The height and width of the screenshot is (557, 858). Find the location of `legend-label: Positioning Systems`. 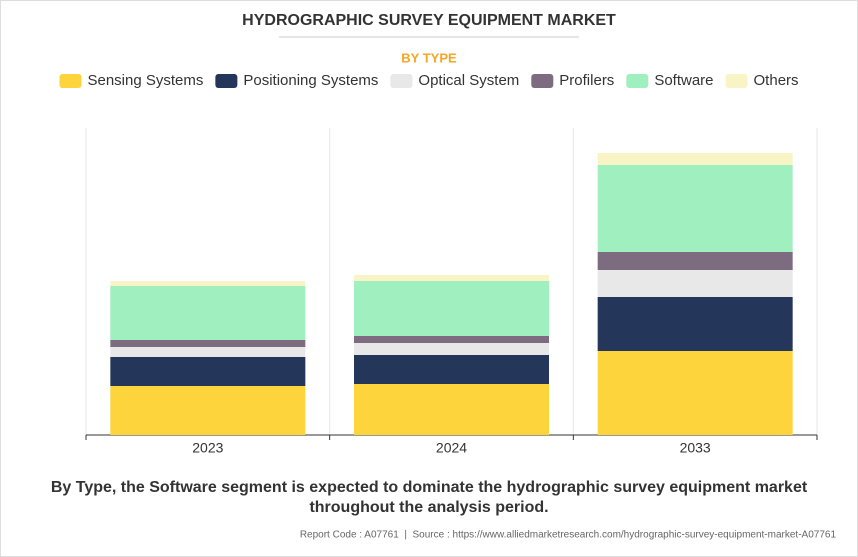

legend-label: Positioning Systems is located at coordinates (310, 80).